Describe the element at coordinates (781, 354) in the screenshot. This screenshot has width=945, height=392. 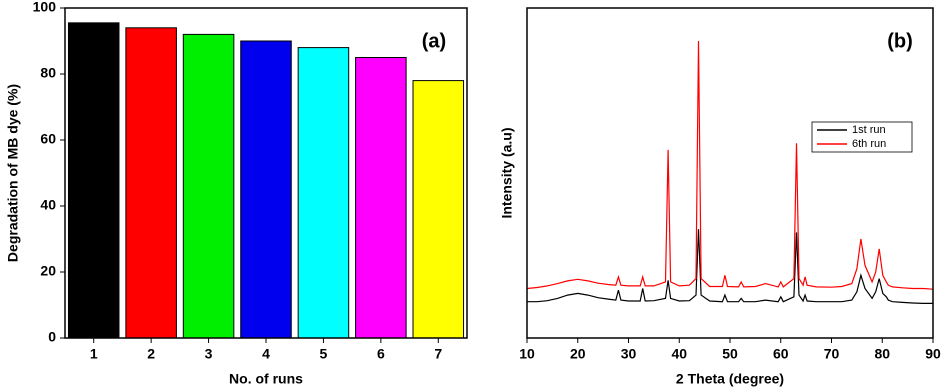
I see `x-tick-label: 60` at that location.